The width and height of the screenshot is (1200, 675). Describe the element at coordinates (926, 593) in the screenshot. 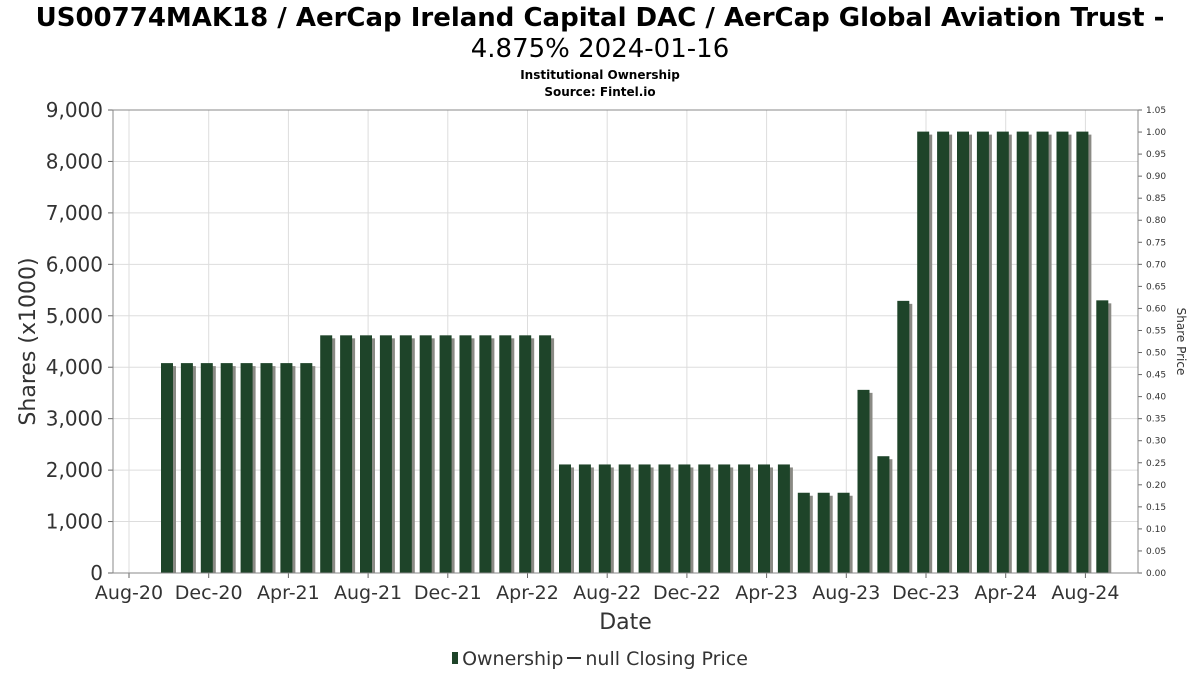

I see `x-tick-label: Dec-23` at that location.